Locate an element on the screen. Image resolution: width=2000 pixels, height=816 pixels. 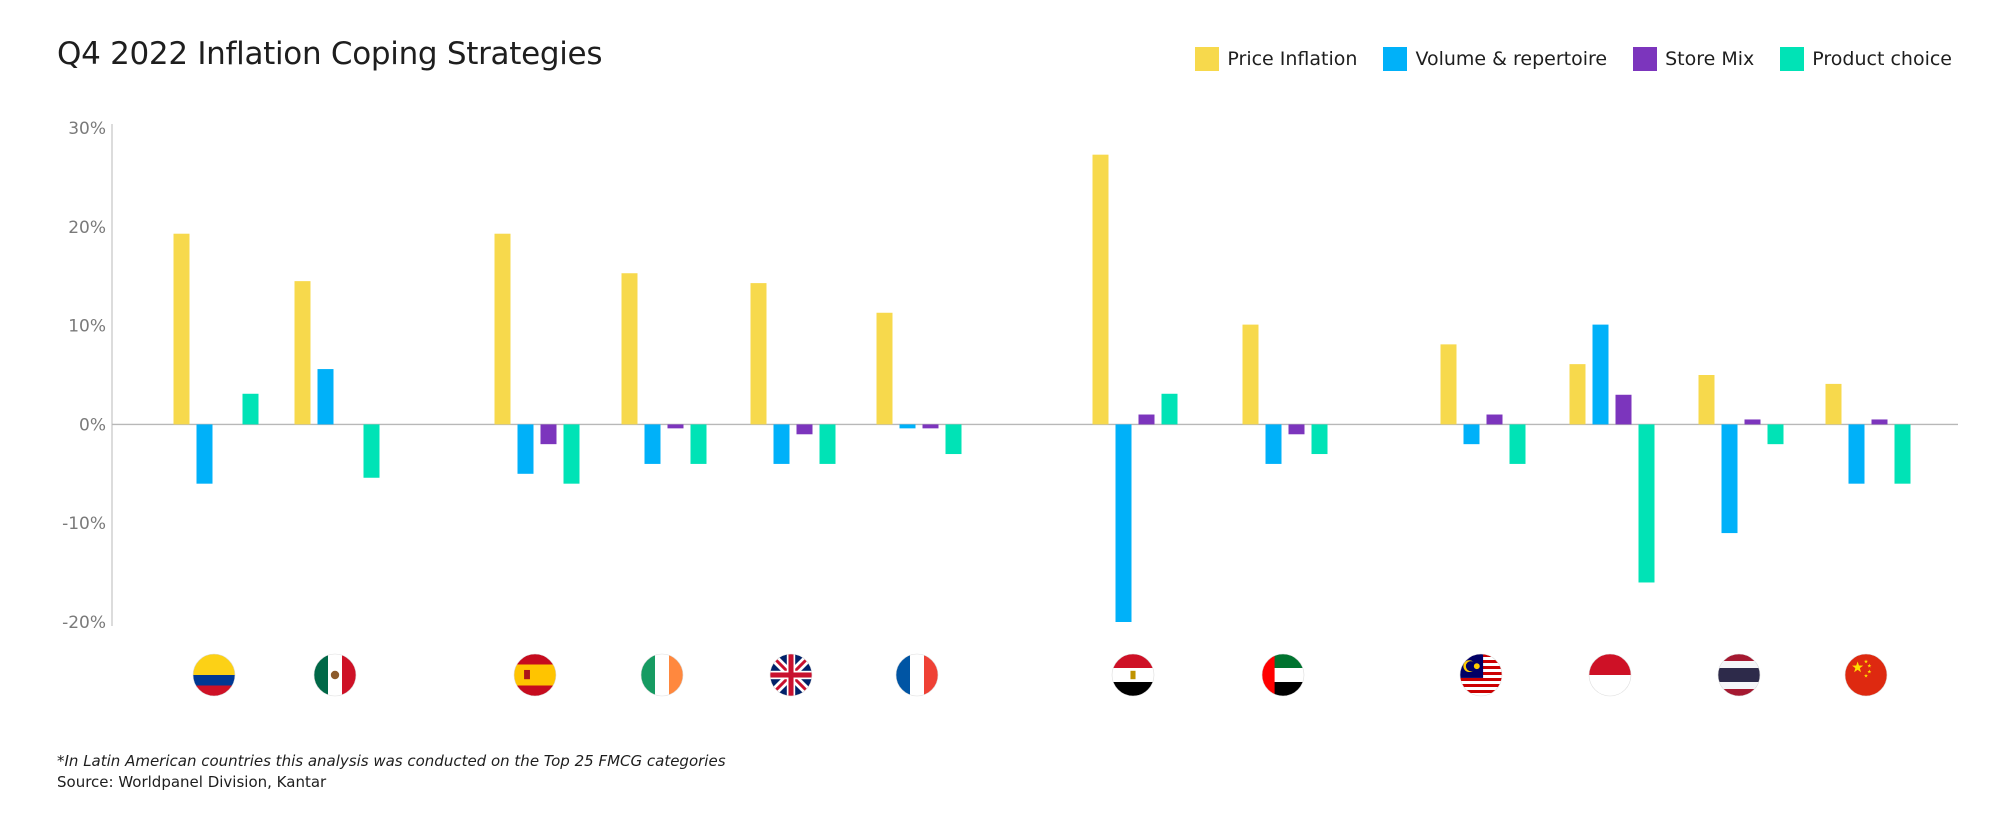
legend-label: Product choice is located at coordinates (1882, 59).